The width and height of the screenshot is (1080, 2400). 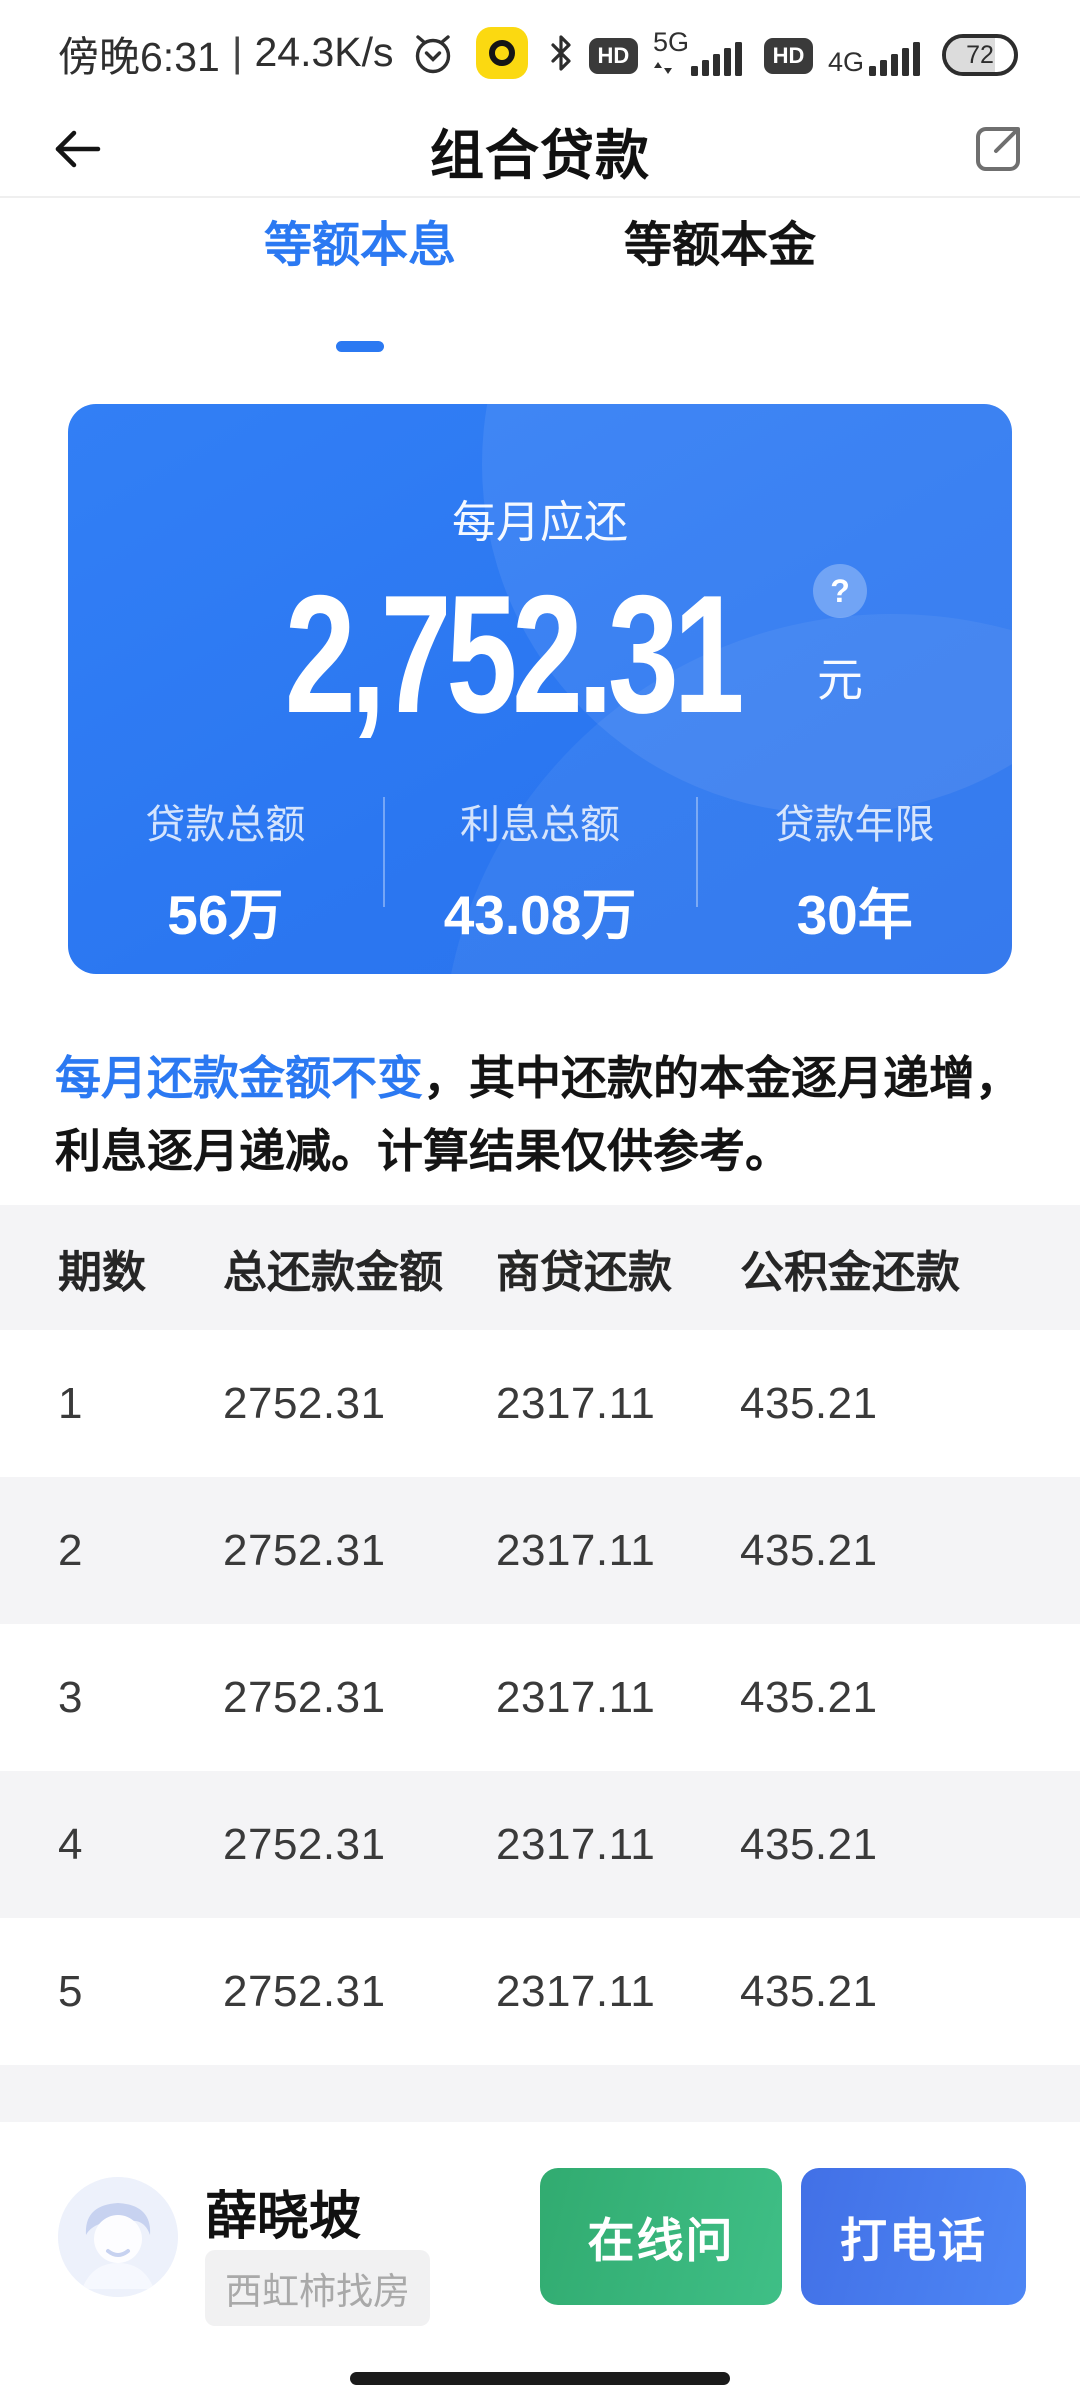 I want to click on col-header-period: 期数, so click(x=102, y=1272).